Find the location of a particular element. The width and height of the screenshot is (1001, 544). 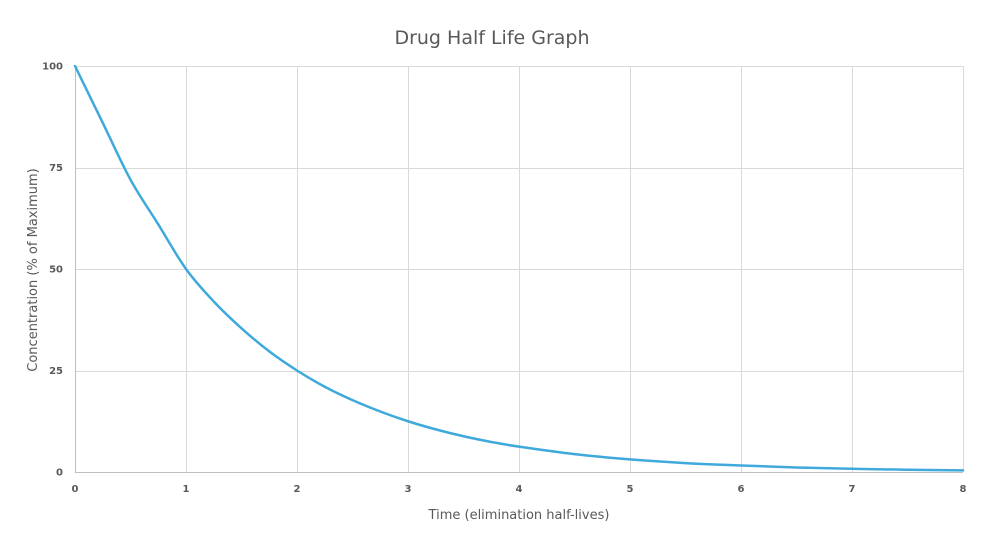

x-tick-label: 5 is located at coordinates (630, 489).